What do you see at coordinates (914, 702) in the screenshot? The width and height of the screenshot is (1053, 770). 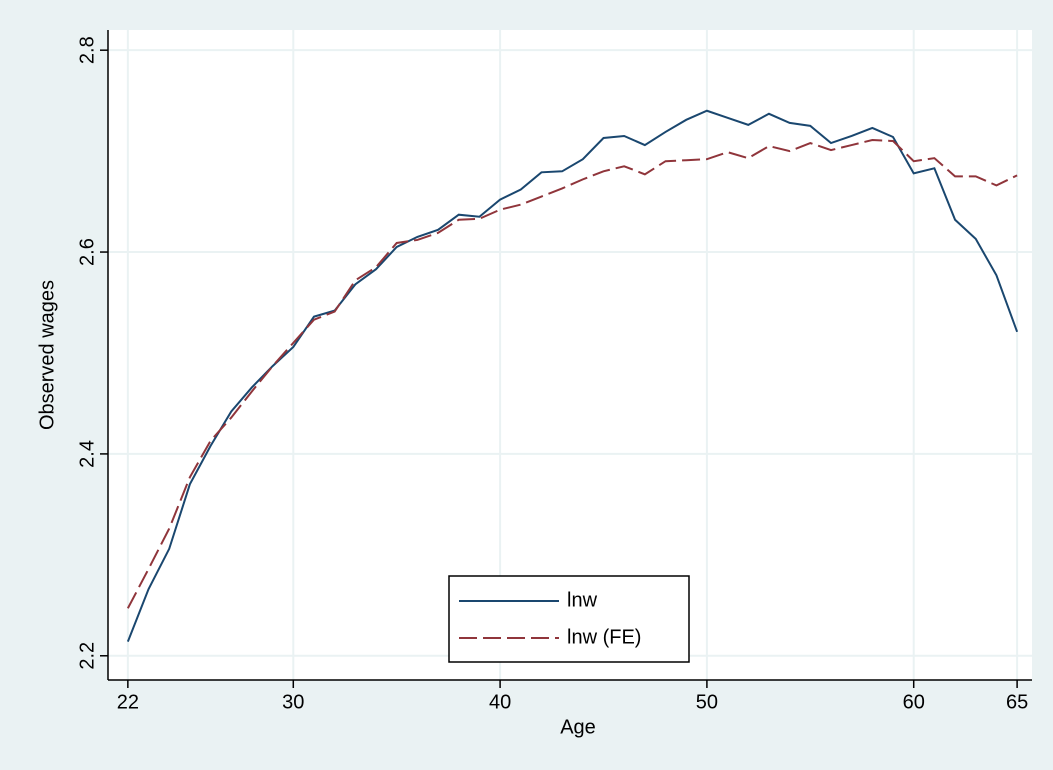 I see `x-tick-label: 60` at bounding box center [914, 702].